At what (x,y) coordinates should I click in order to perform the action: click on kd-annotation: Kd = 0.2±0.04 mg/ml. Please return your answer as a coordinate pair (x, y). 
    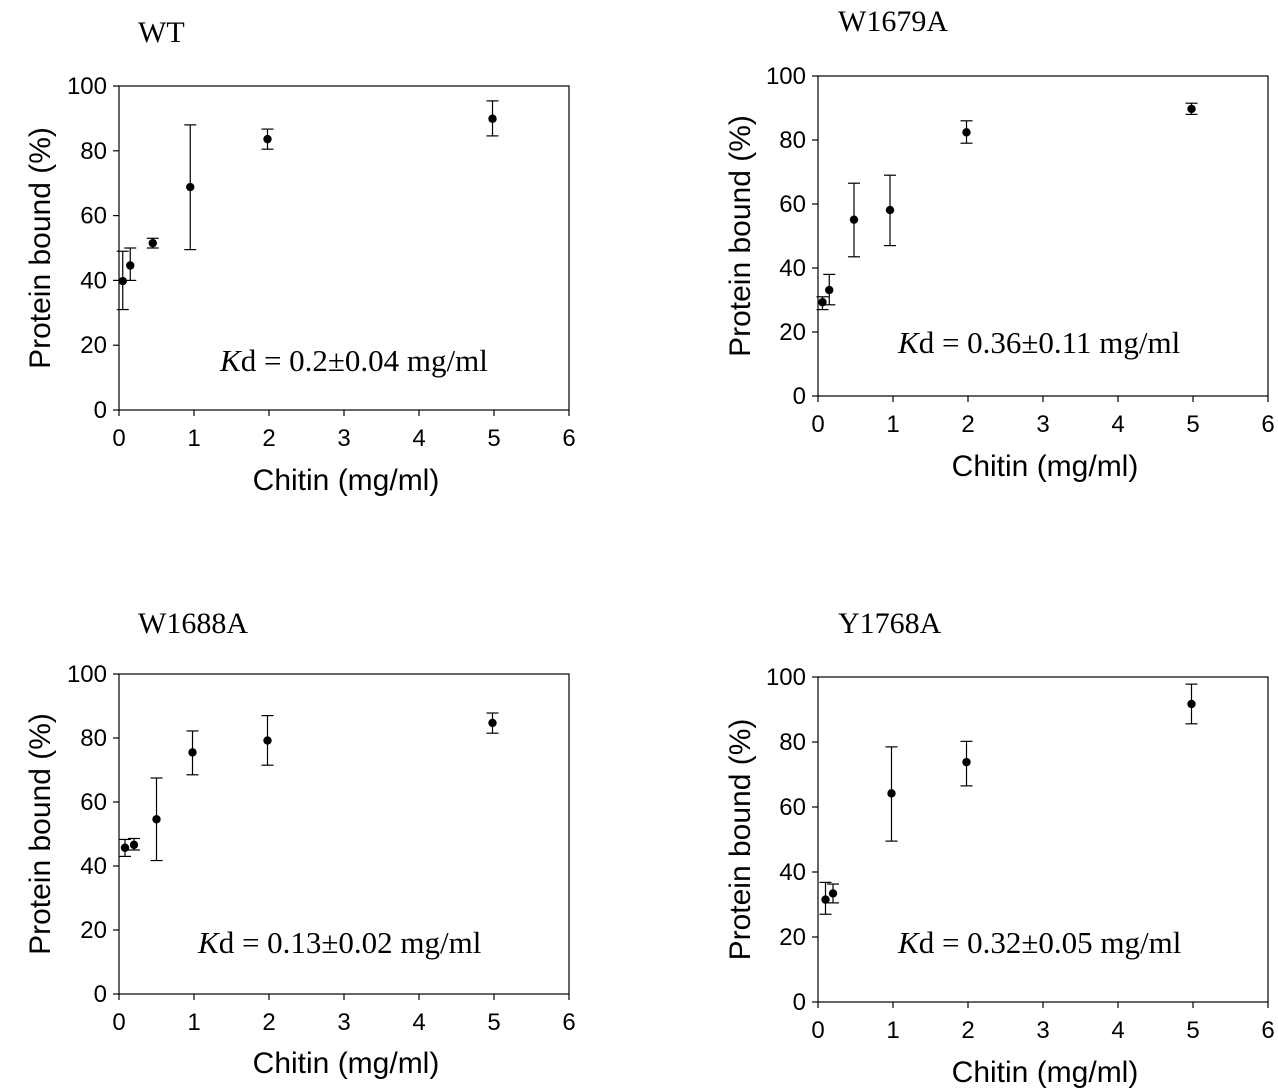
    Looking at the image, I should click on (353, 360).